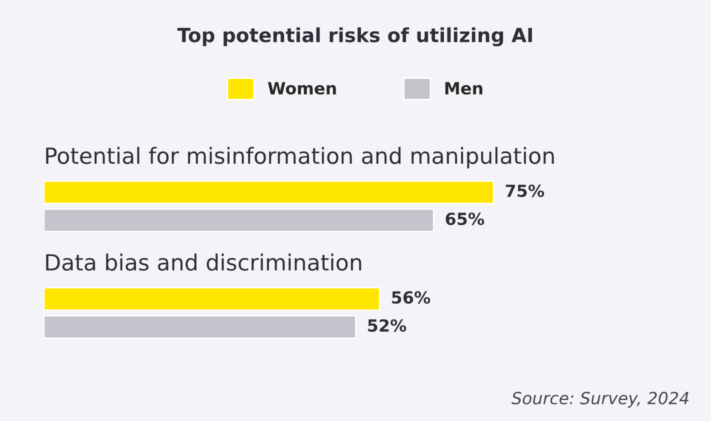 This screenshot has width=711, height=421. What do you see at coordinates (463, 88) in the screenshot?
I see `legend-label: Men` at bounding box center [463, 88].